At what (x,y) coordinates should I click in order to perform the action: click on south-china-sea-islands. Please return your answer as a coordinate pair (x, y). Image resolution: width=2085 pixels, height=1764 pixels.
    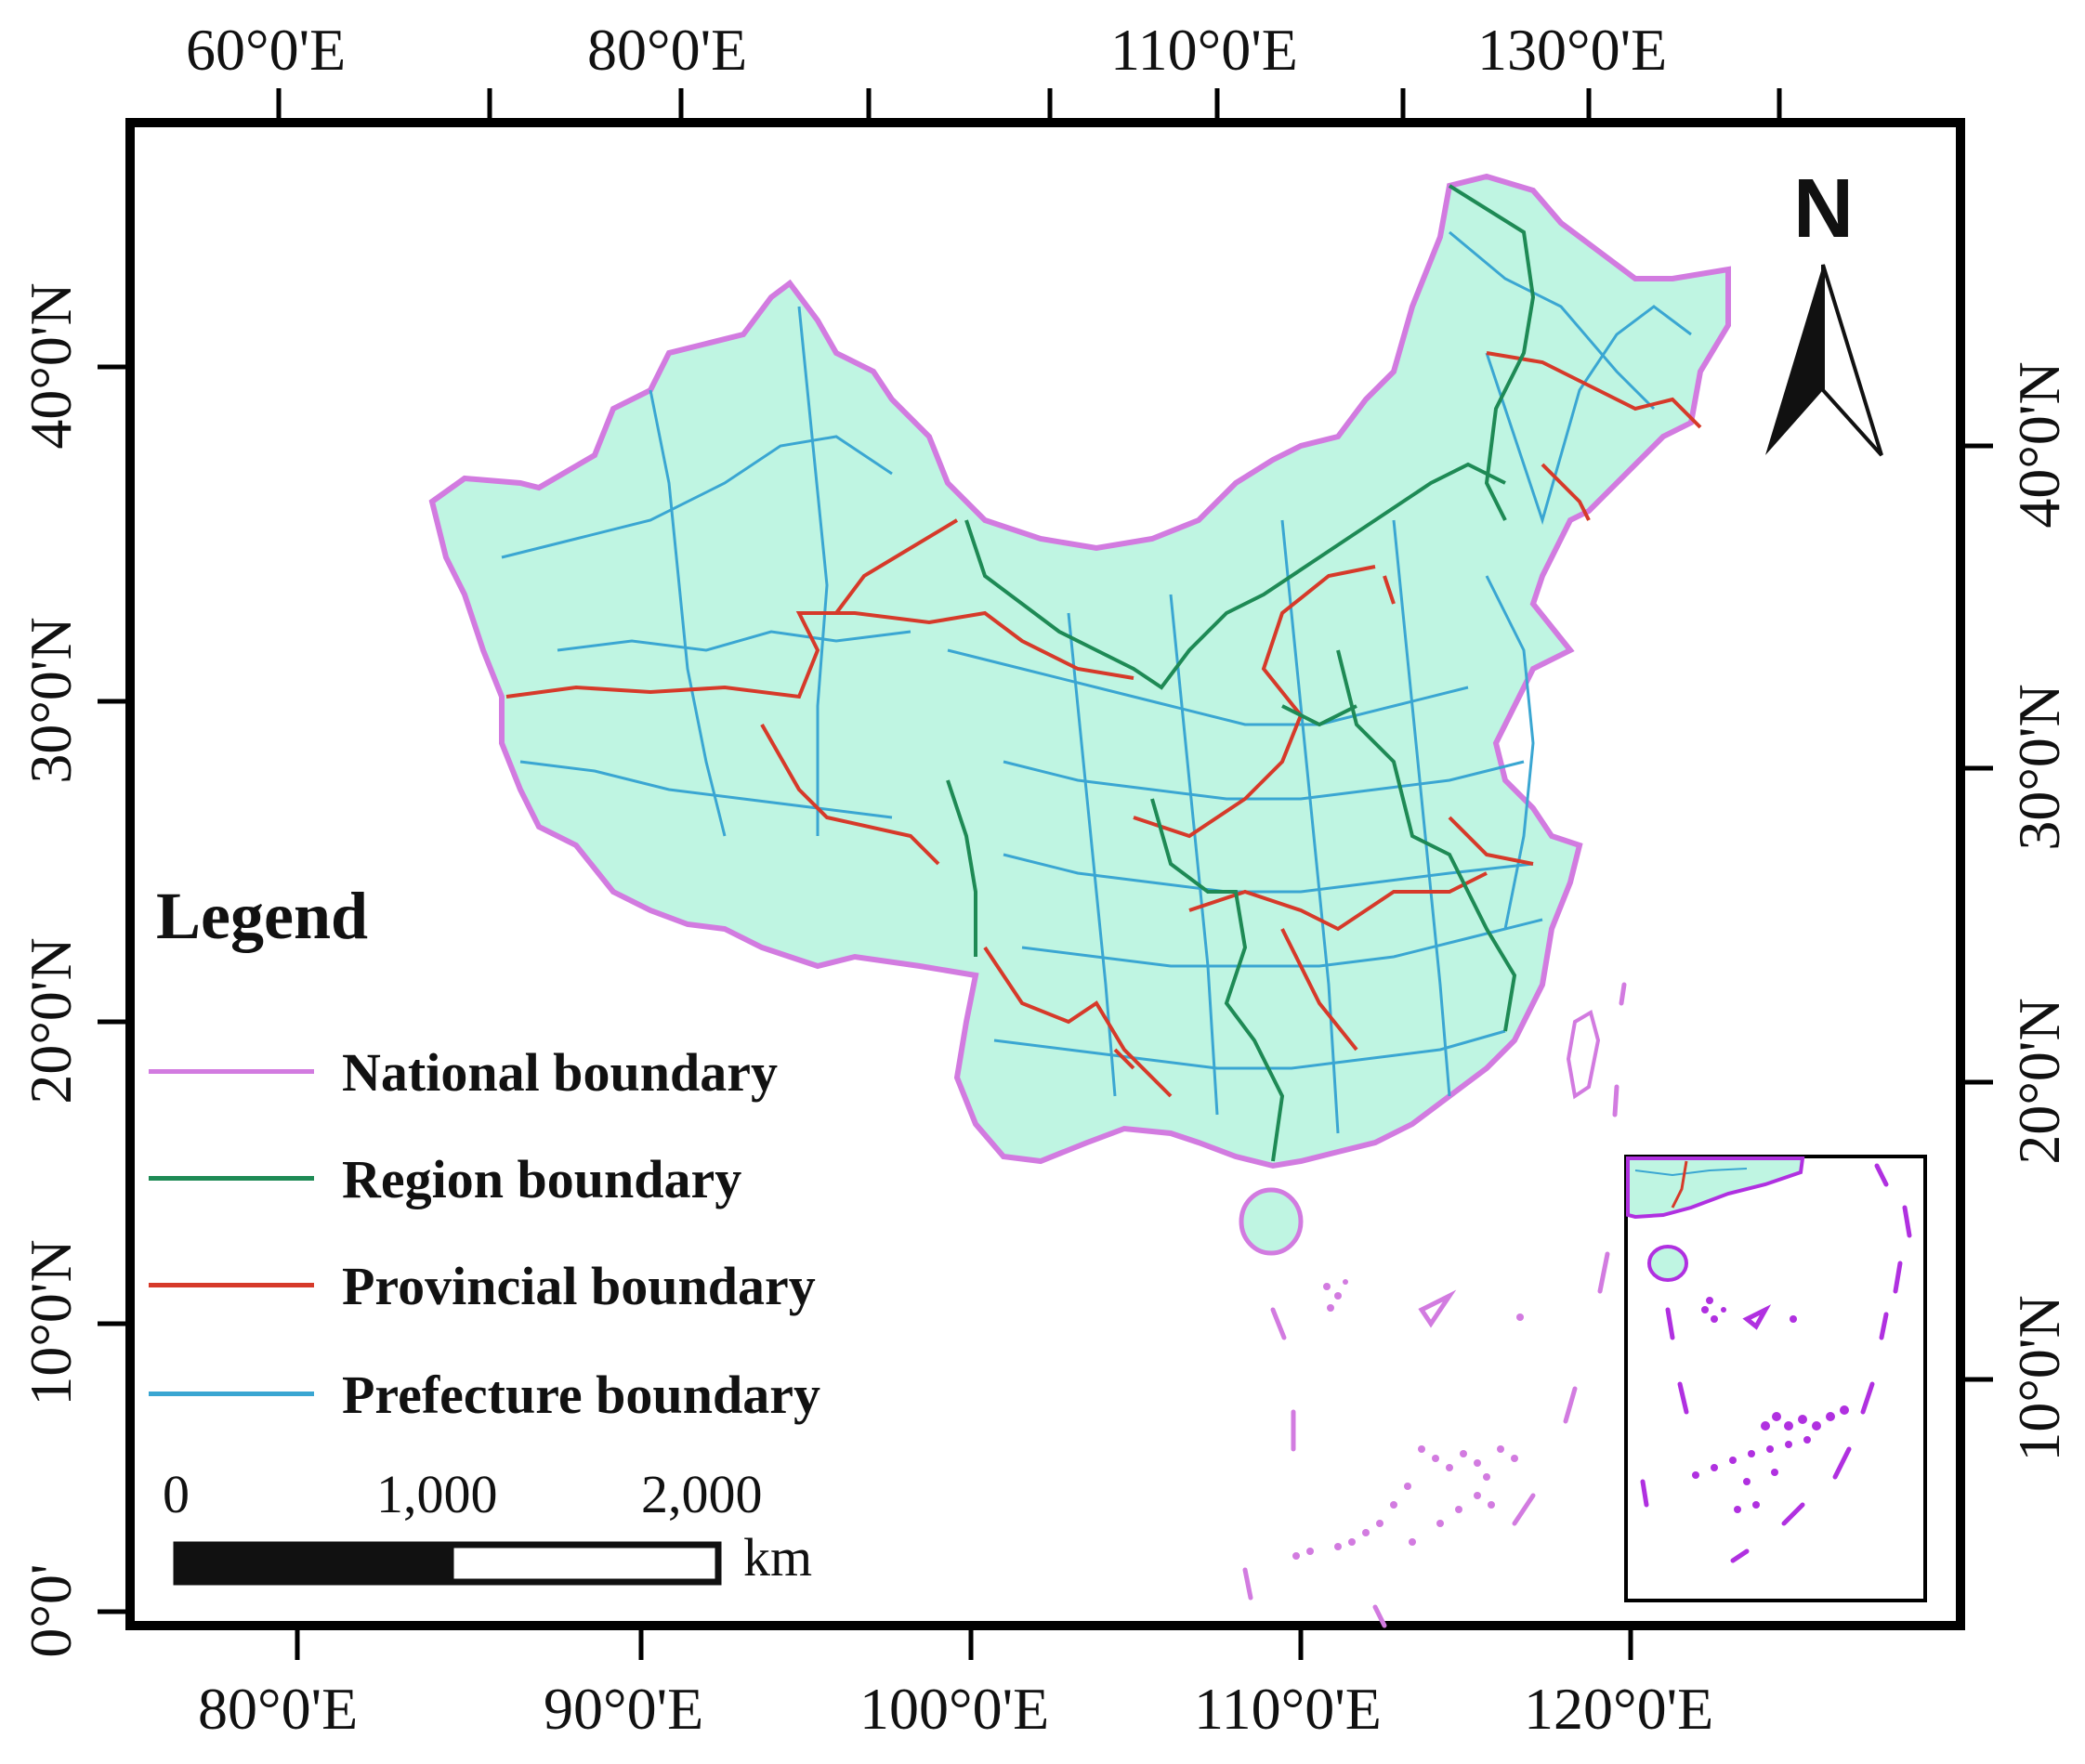
    Looking at the image, I should click on (1408, 1419).